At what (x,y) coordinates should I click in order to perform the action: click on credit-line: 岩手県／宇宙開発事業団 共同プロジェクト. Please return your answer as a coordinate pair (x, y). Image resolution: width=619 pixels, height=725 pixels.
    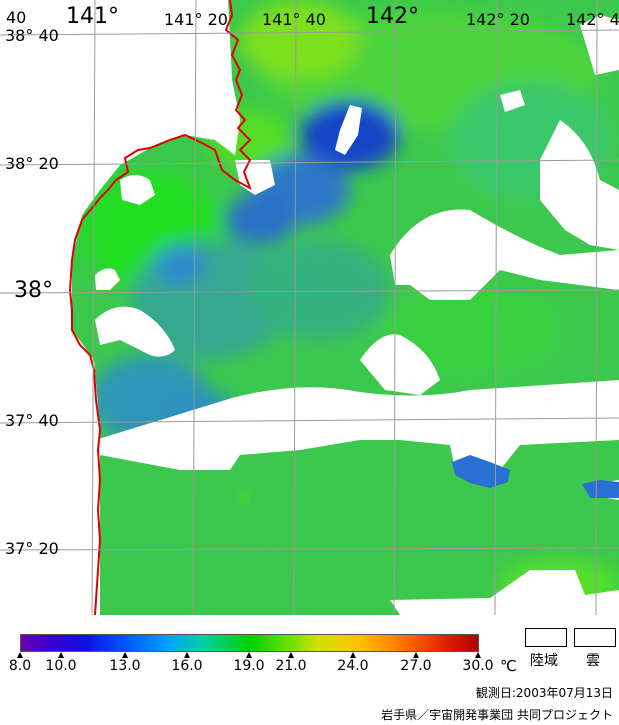
    Looking at the image, I should click on (497, 715).